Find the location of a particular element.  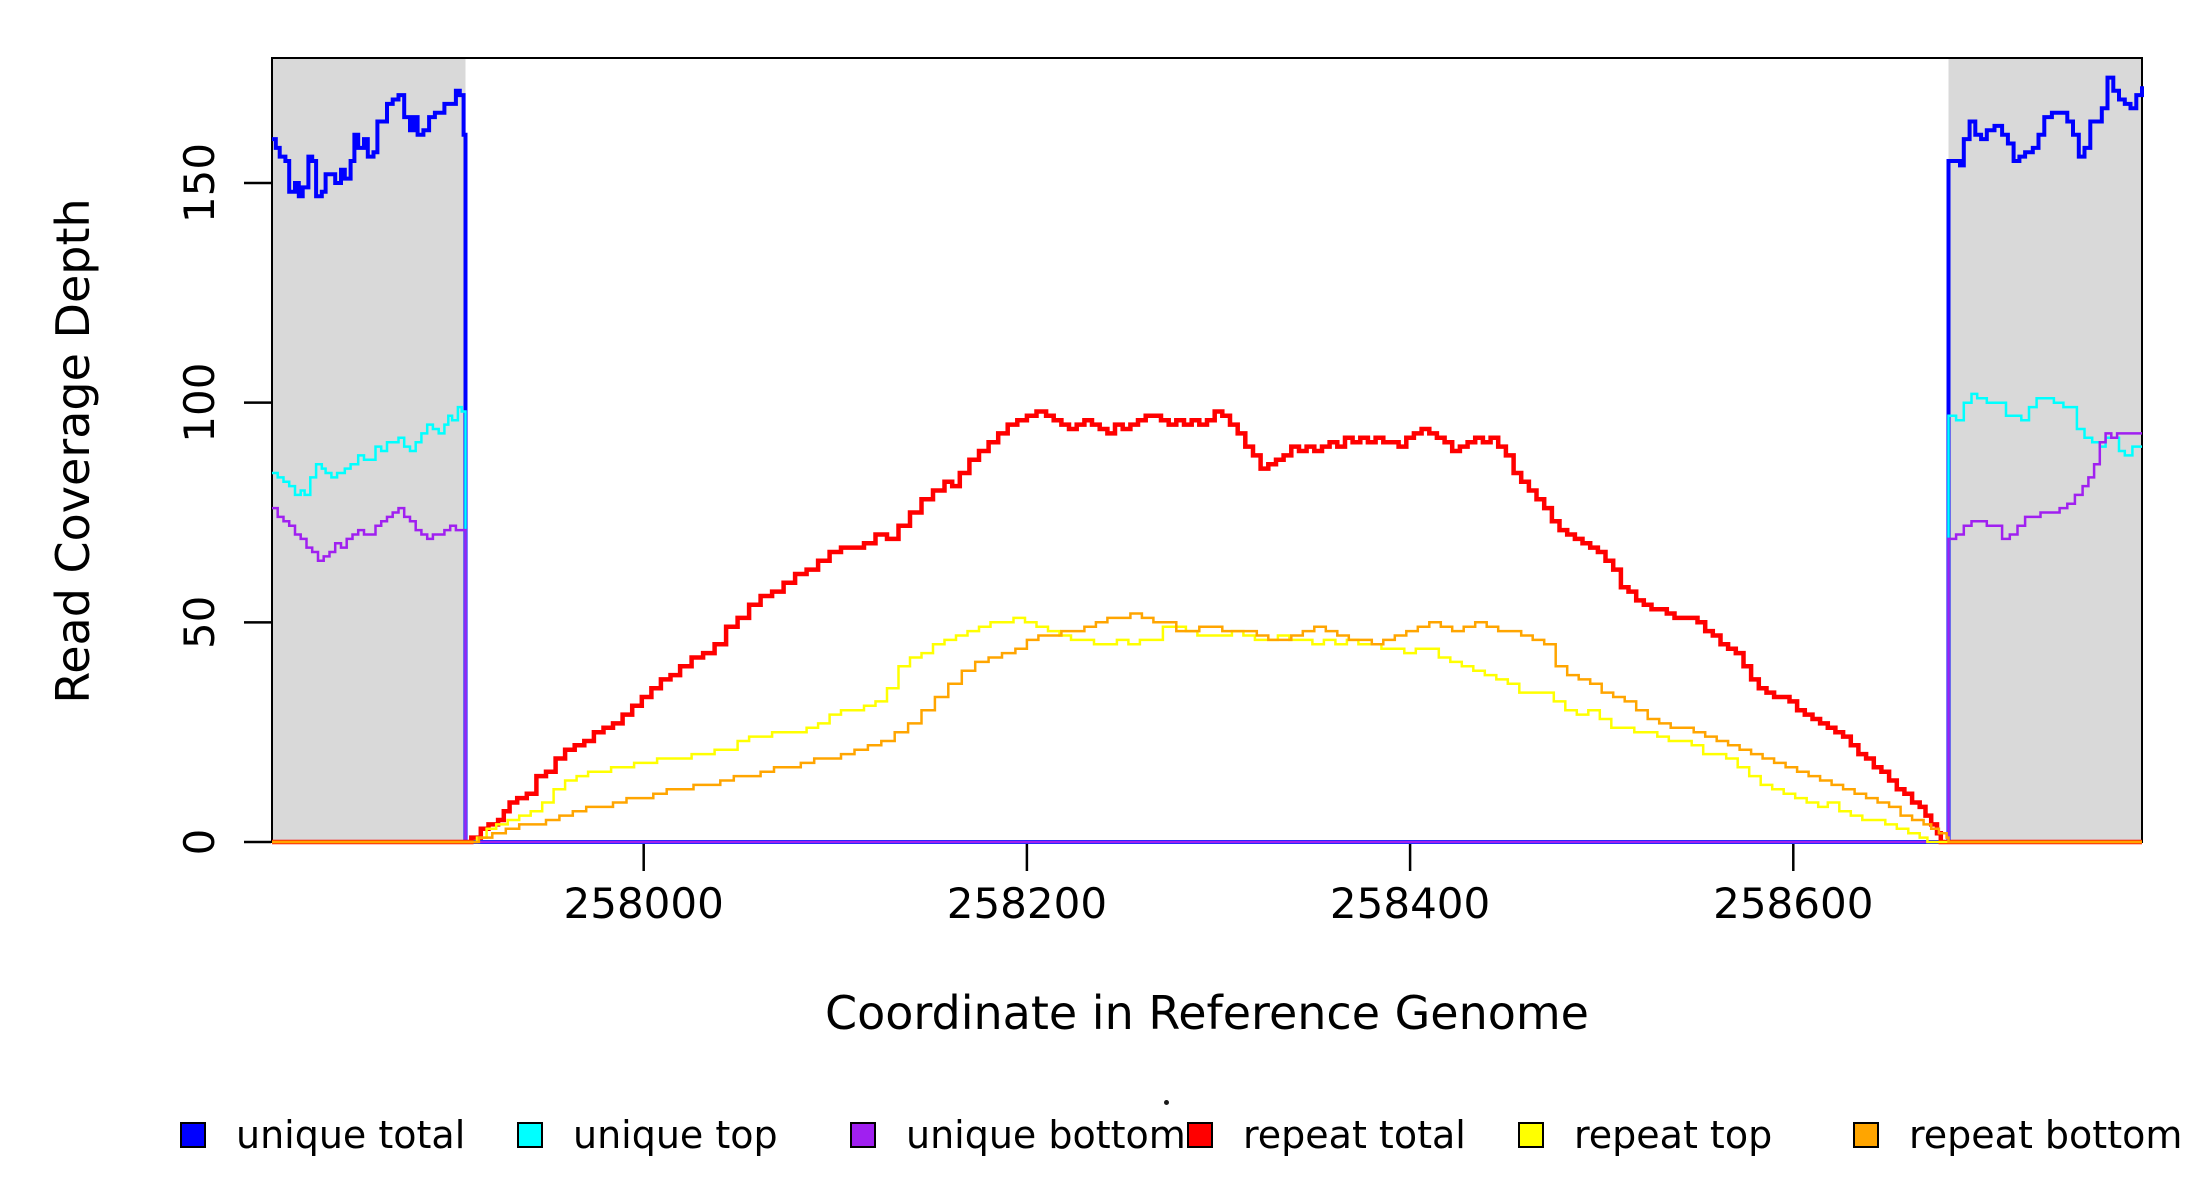

x-axis-title: Coordinate in Reference Genome is located at coordinates (1207, 1013).